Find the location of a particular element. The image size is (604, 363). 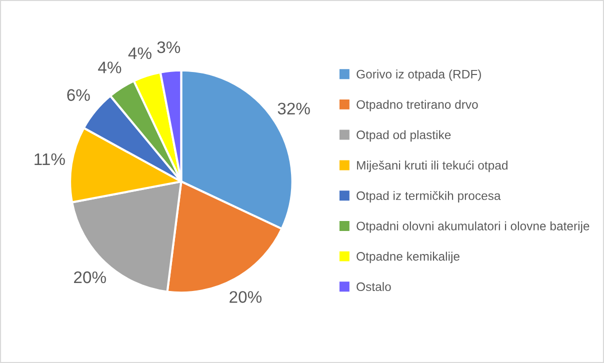

data-label: 32% is located at coordinates (294, 108).